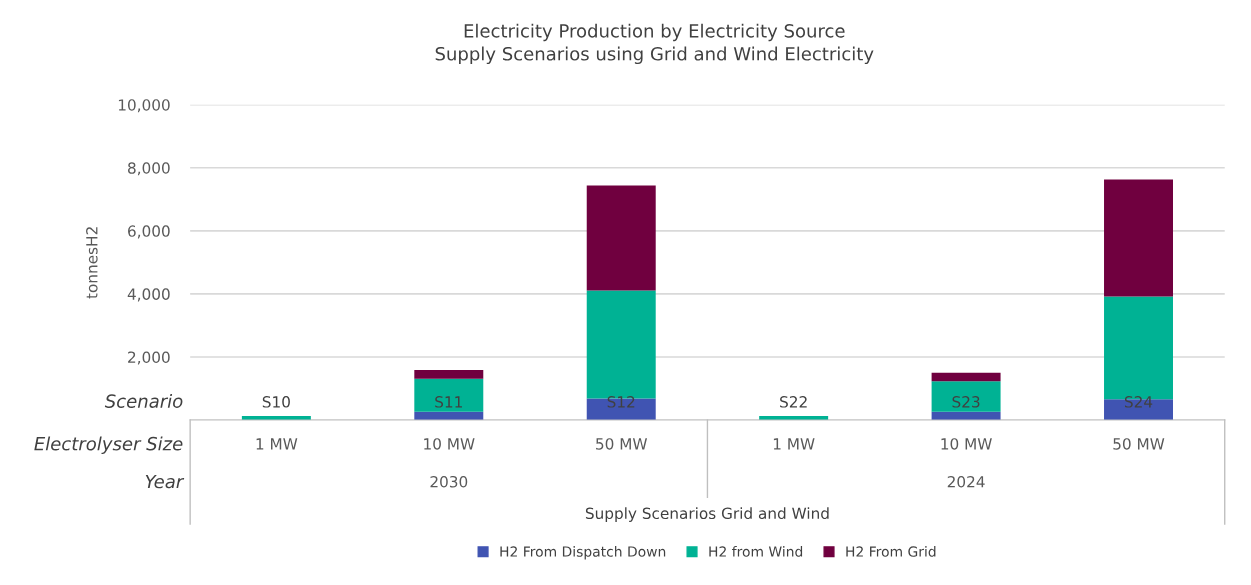 The image size is (1251, 585). What do you see at coordinates (149, 232) in the screenshot?
I see `y-tick-label: 6,000` at bounding box center [149, 232].